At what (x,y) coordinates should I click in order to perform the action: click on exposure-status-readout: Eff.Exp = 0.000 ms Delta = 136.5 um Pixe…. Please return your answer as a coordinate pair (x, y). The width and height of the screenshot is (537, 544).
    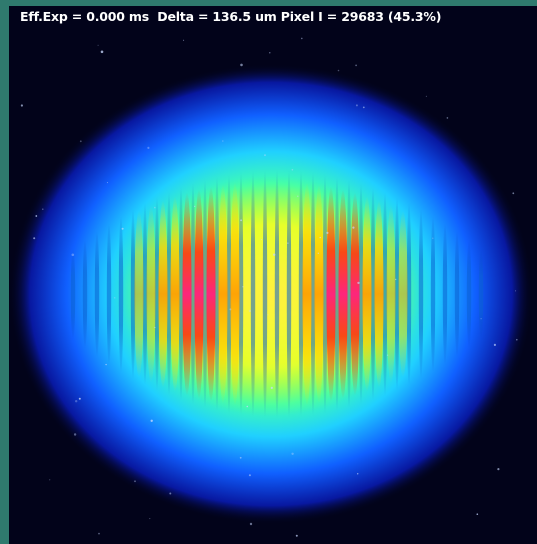
    Looking at the image, I should click on (231, 16).